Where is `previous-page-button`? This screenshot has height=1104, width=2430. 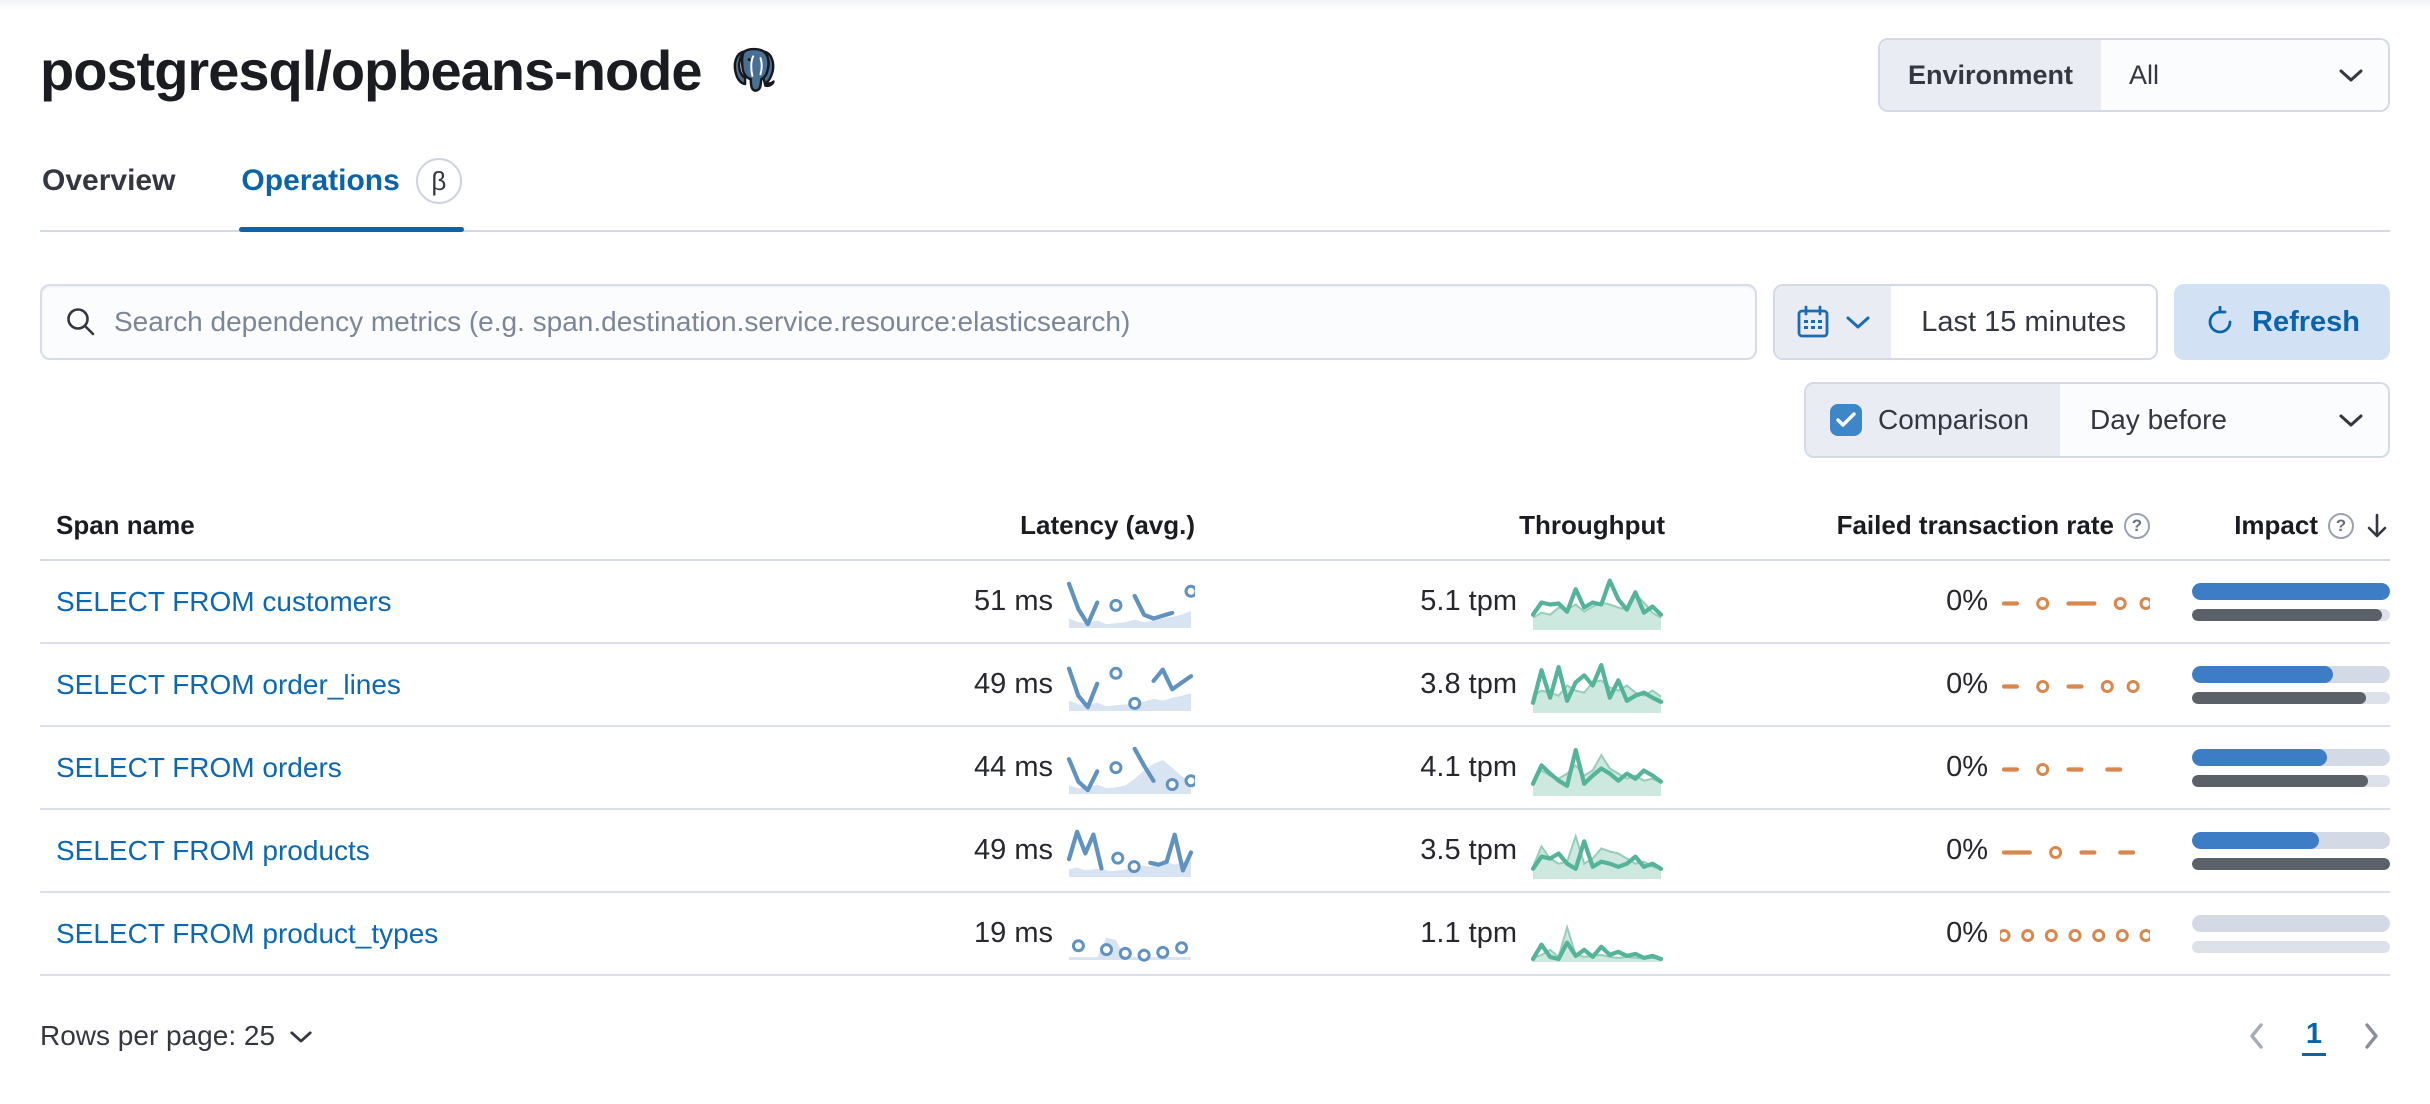
previous-page-button is located at coordinates (2257, 1036).